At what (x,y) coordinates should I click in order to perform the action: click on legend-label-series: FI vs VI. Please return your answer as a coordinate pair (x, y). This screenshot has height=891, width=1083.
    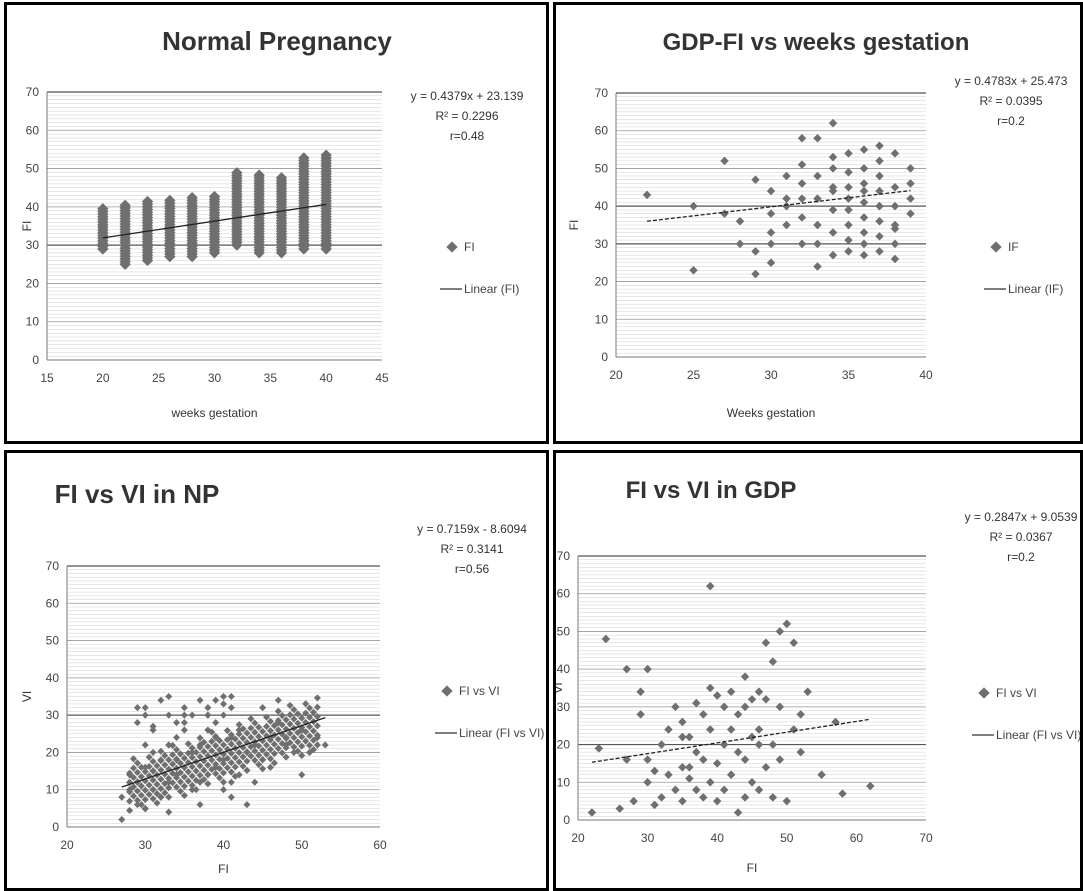
    Looking at the image, I should click on (479, 691).